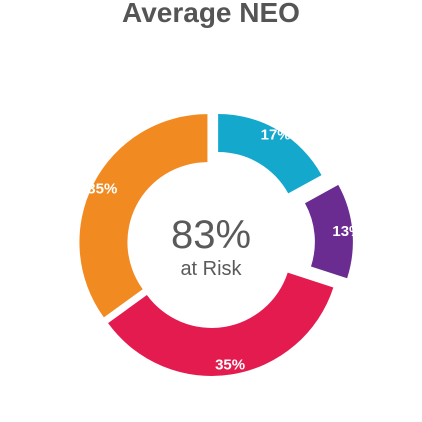 This screenshot has height=422, width=422. Describe the element at coordinates (102, 189) in the screenshot. I see `slice-label-4: 35%` at that location.